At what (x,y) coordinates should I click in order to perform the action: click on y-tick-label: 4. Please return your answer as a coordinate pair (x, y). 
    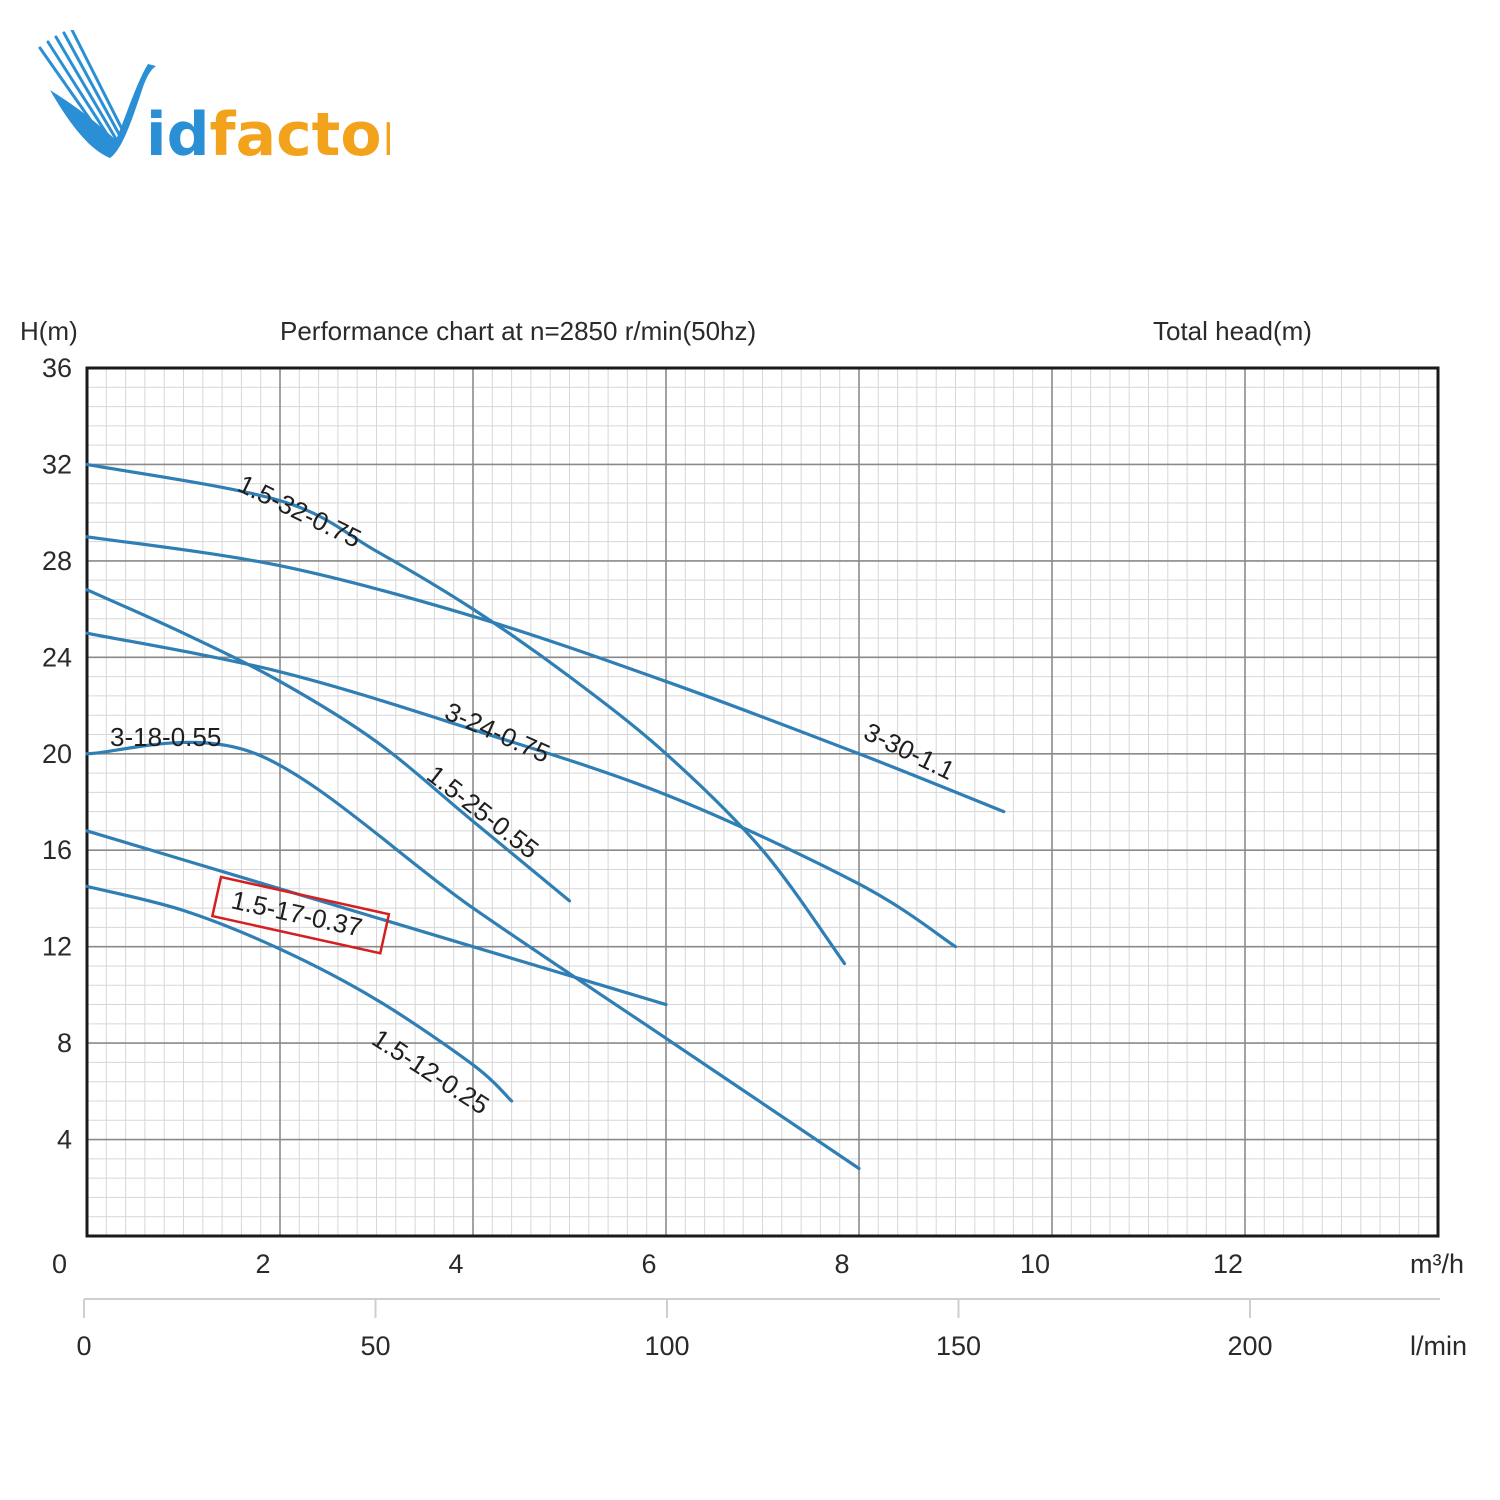
    Looking at the image, I should click on (64, 1140).